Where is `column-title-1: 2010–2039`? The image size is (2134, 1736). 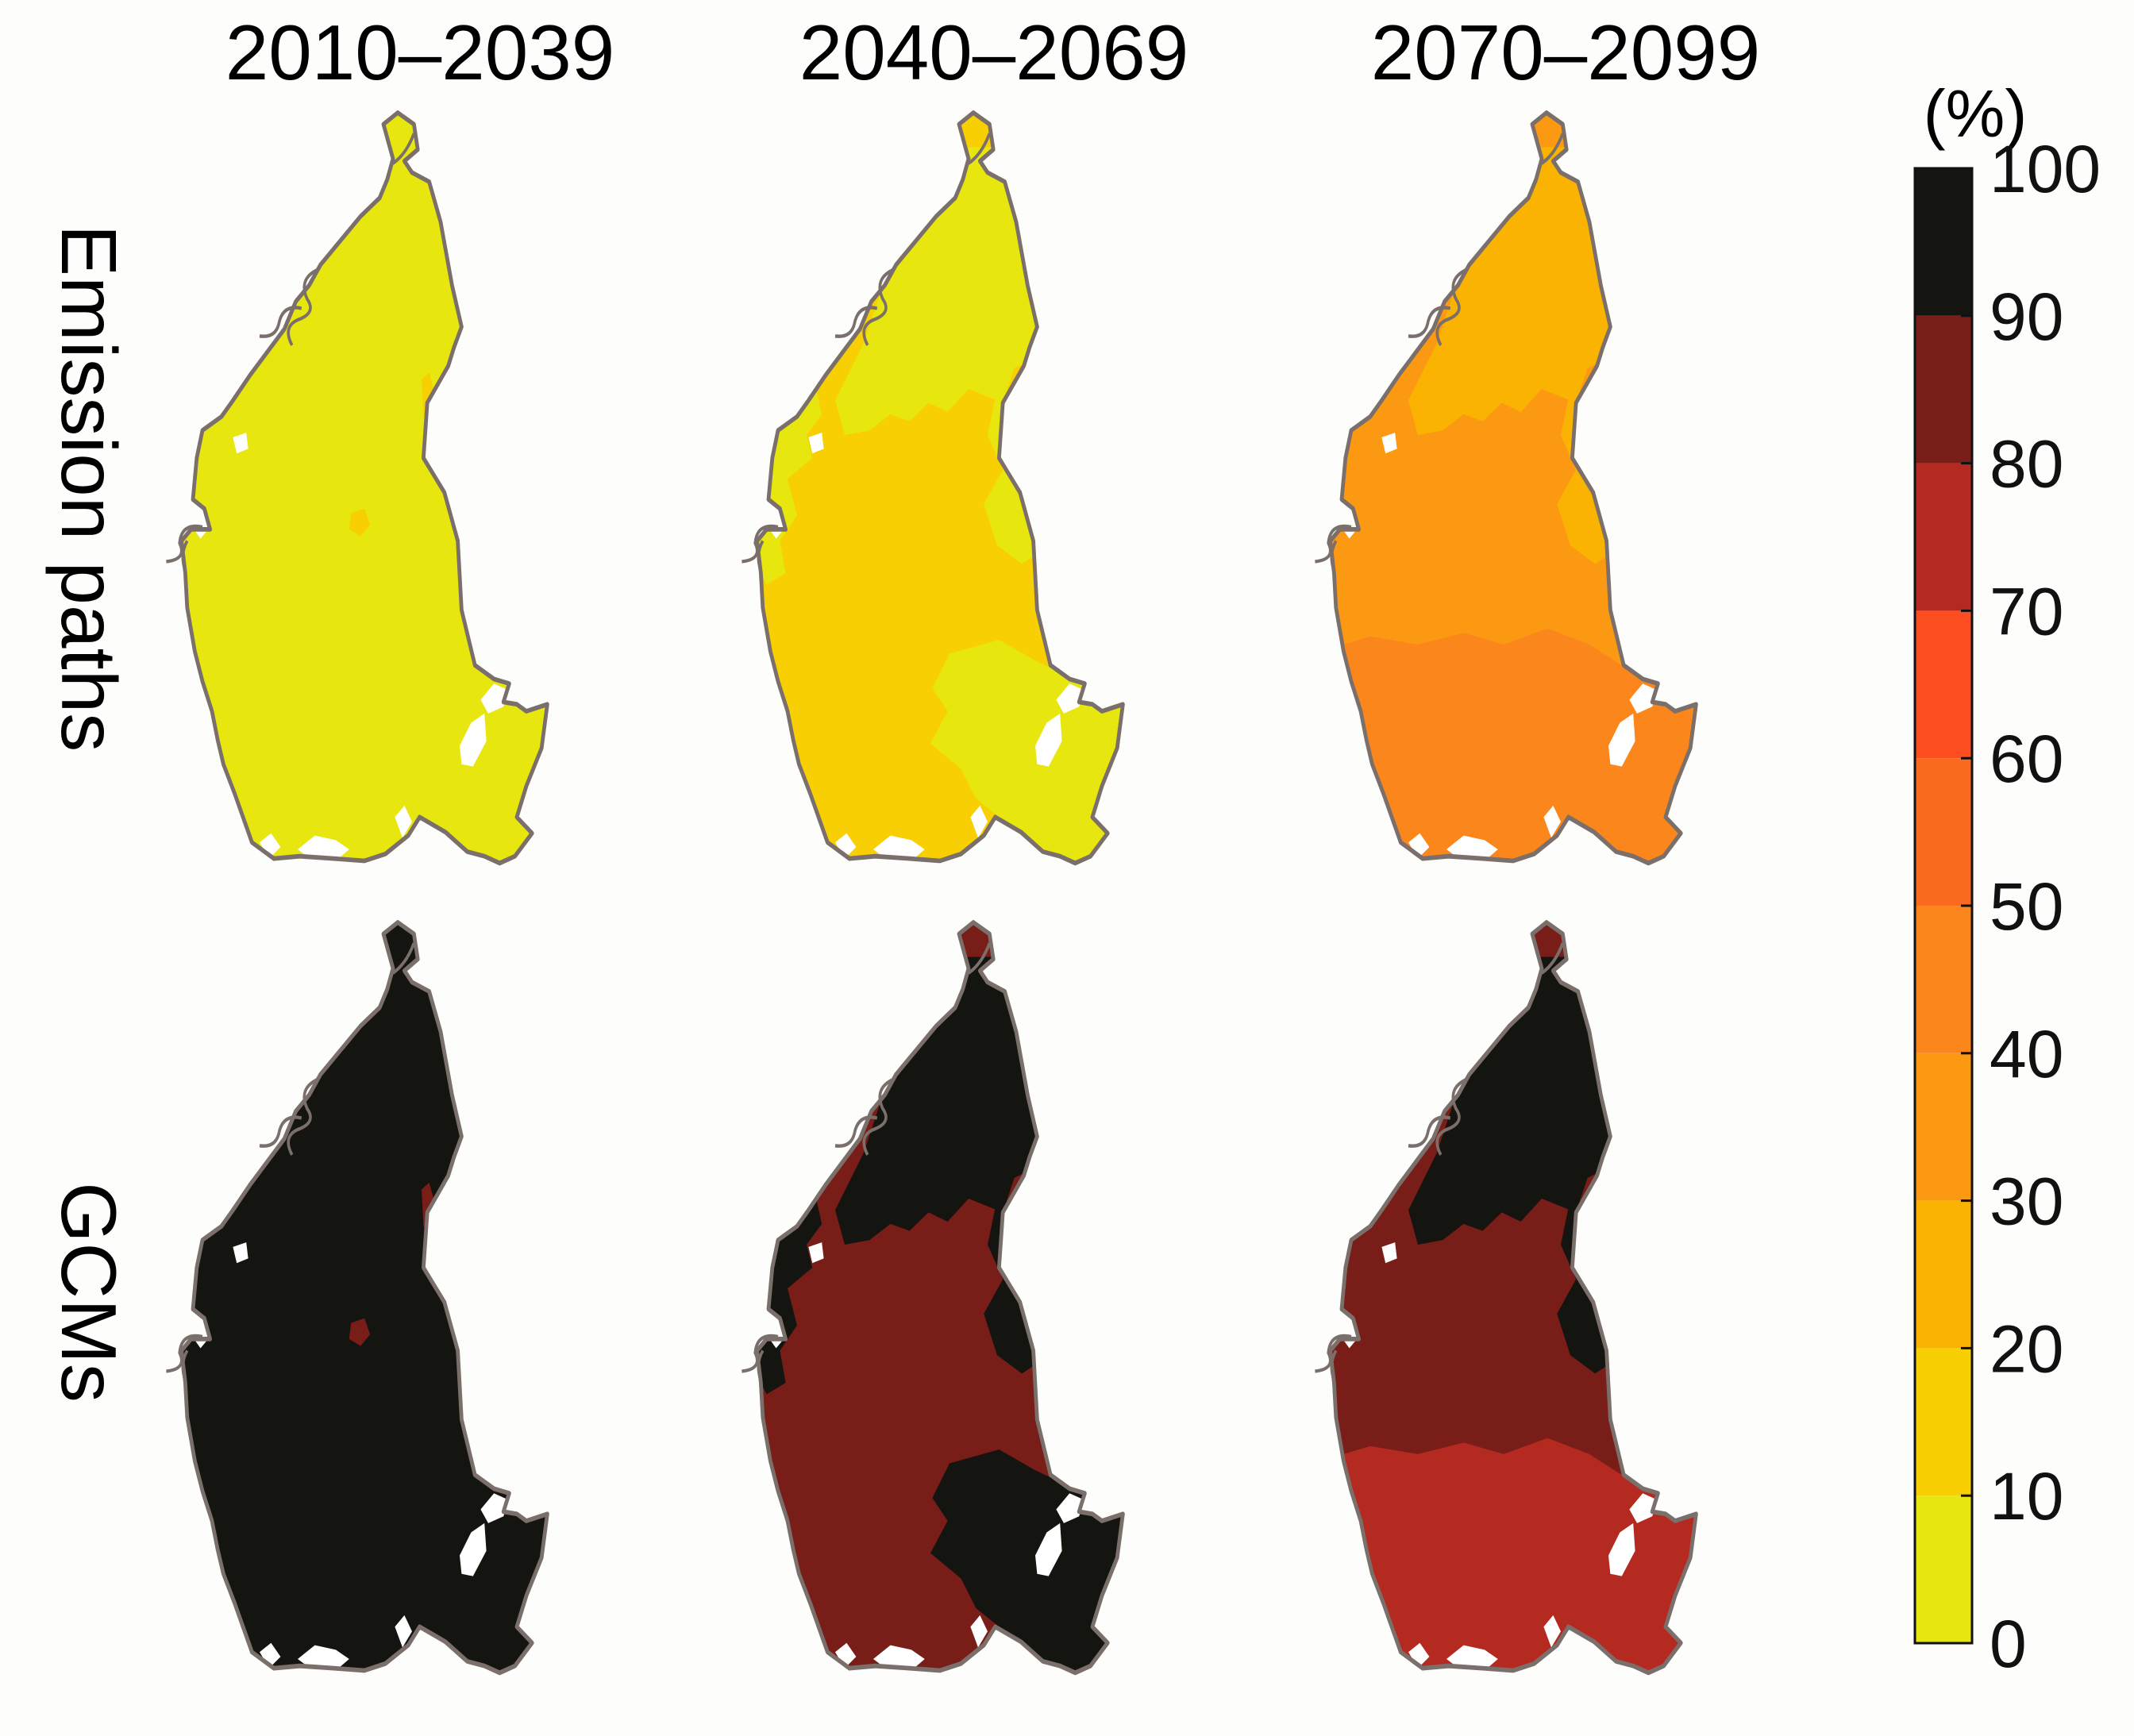 column-title-1: 2010–2039 is located at coordinates (420, 52).